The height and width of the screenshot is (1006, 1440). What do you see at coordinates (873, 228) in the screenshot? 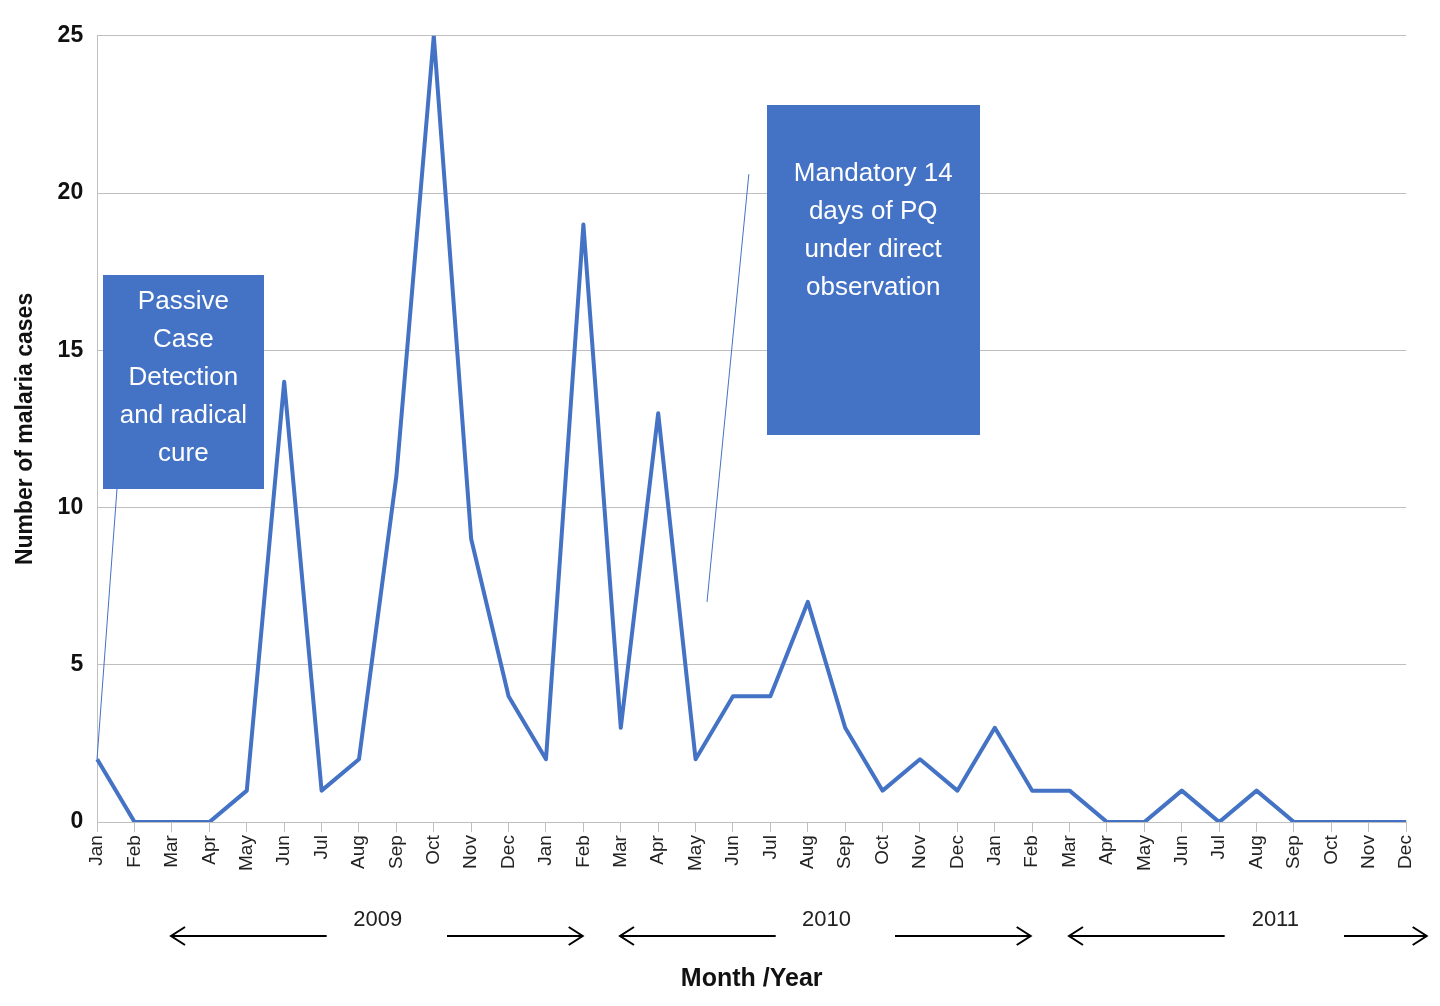
I see `annotation: Mandatory 14 days of PQ under direct observation` at bounding box center [873, 228].